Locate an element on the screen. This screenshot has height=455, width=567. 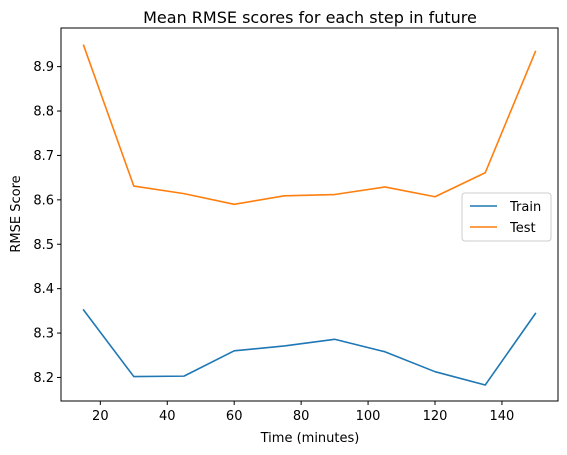
x-tick-label: 100 is located at coordinates (368, 416).